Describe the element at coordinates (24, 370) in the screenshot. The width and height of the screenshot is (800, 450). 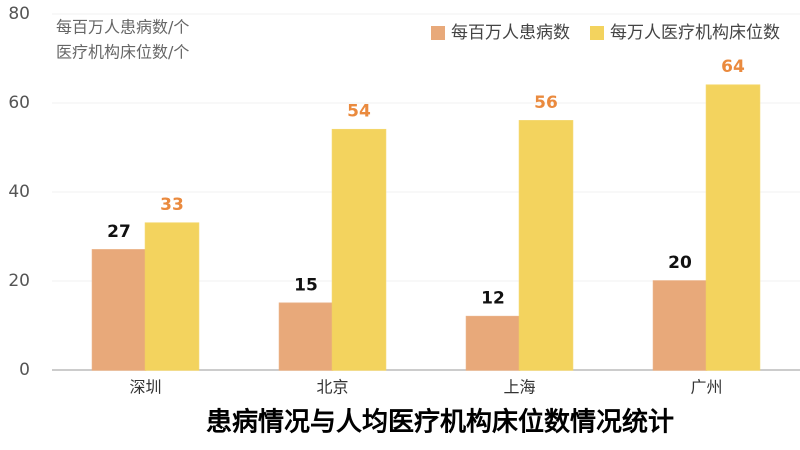
I see `y-tick-label: 0` at that location.